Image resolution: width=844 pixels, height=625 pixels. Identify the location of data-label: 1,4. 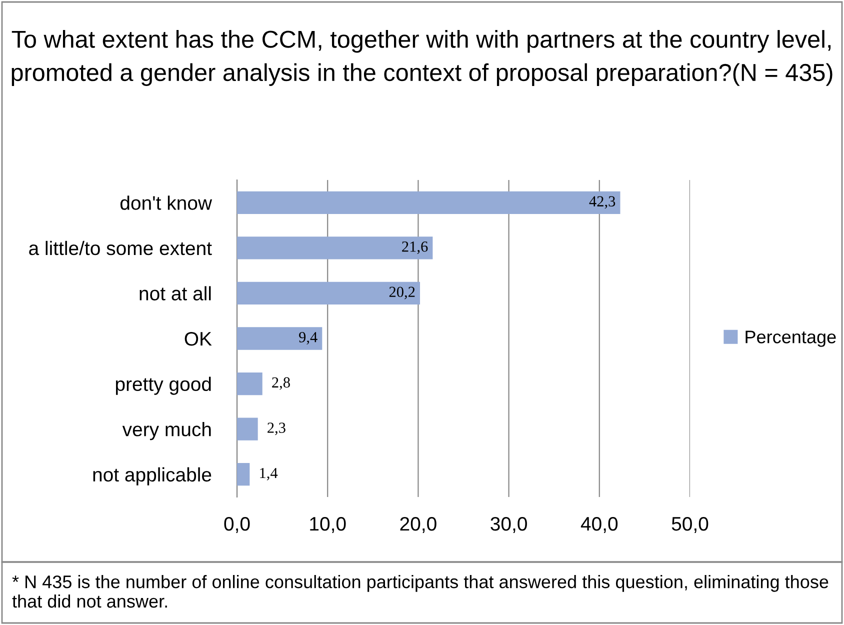
(269, 474).